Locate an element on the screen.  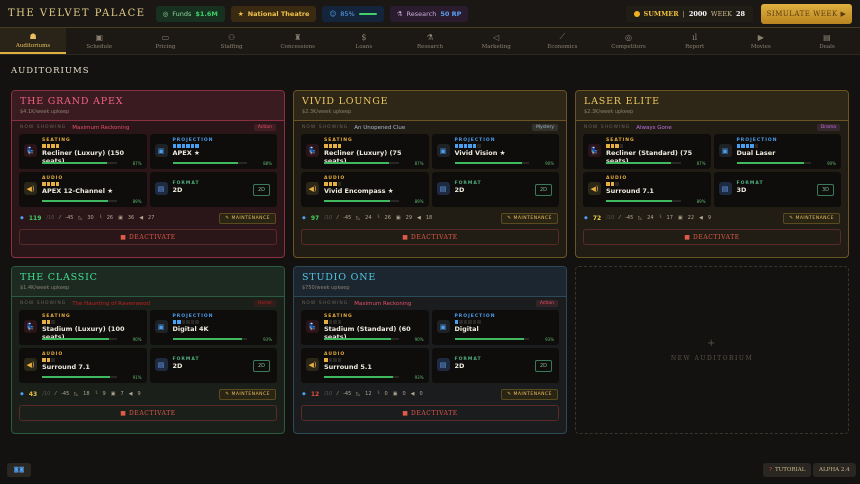
now-showing: NOW SHOWING An Unopened Clue Mystery is located at coordinates (430, 127).